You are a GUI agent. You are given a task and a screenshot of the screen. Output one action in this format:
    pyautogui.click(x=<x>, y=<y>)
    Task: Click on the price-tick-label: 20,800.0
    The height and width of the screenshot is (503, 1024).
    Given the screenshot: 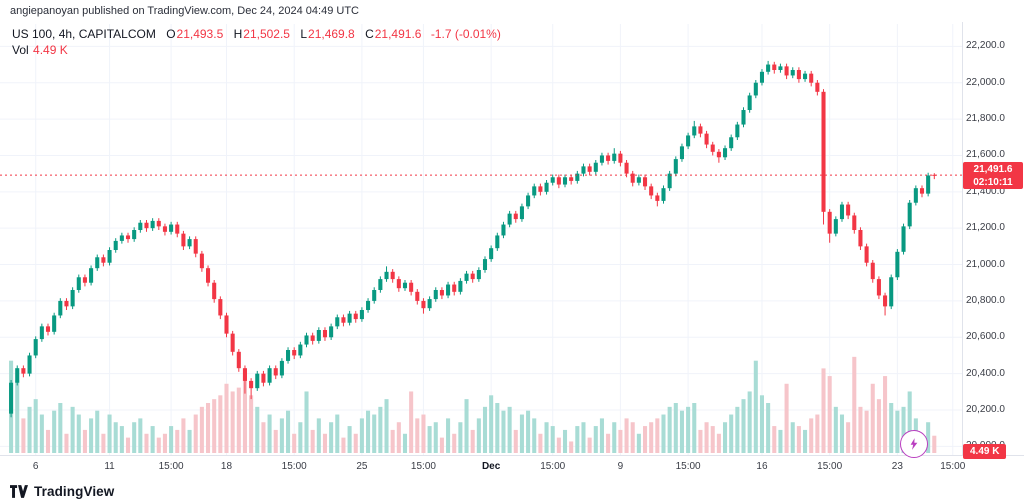 What is the action you would take?
    pyautogui.click(x=985, y=300)
    